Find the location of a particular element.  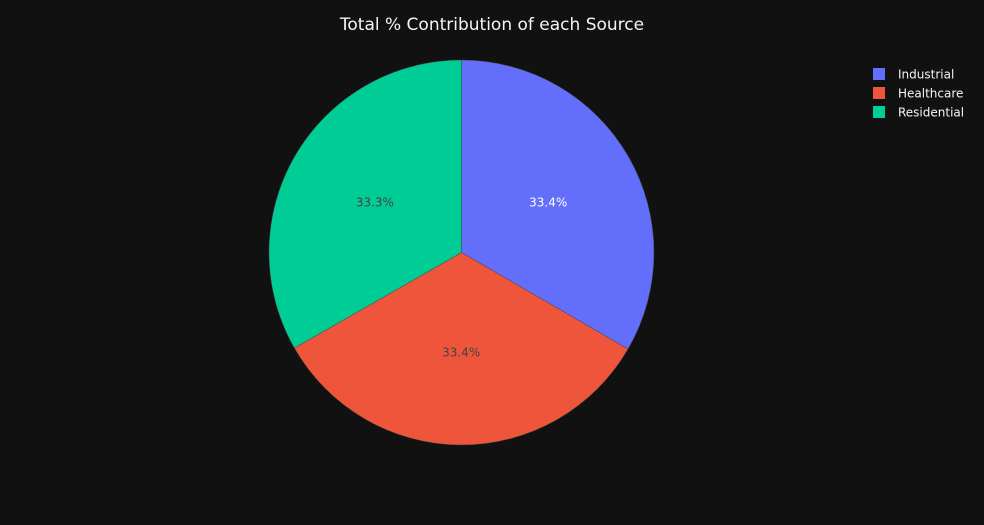

legend-label: Residential is located at coordinates (931, 113).